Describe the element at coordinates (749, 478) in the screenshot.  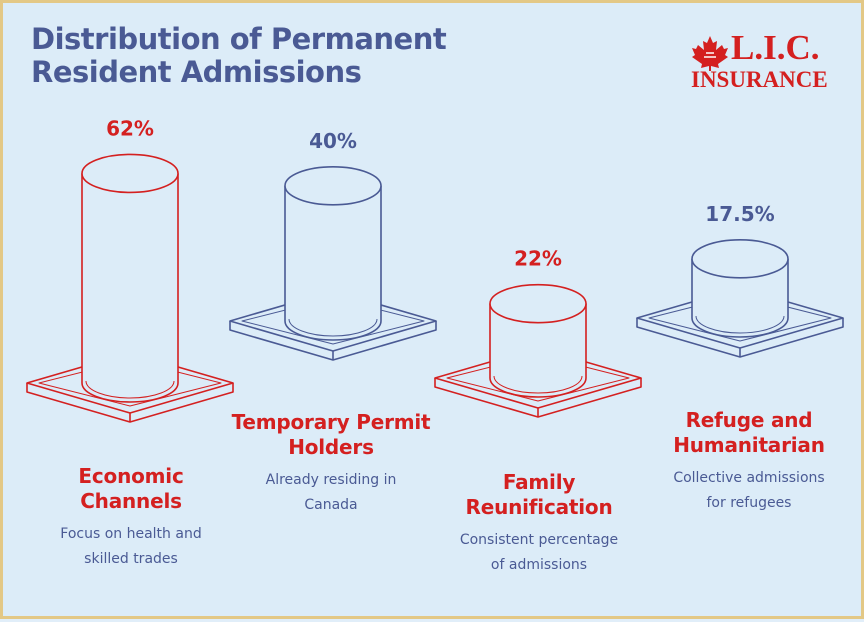
I see `item-note-line: Collective admissions` at that location.